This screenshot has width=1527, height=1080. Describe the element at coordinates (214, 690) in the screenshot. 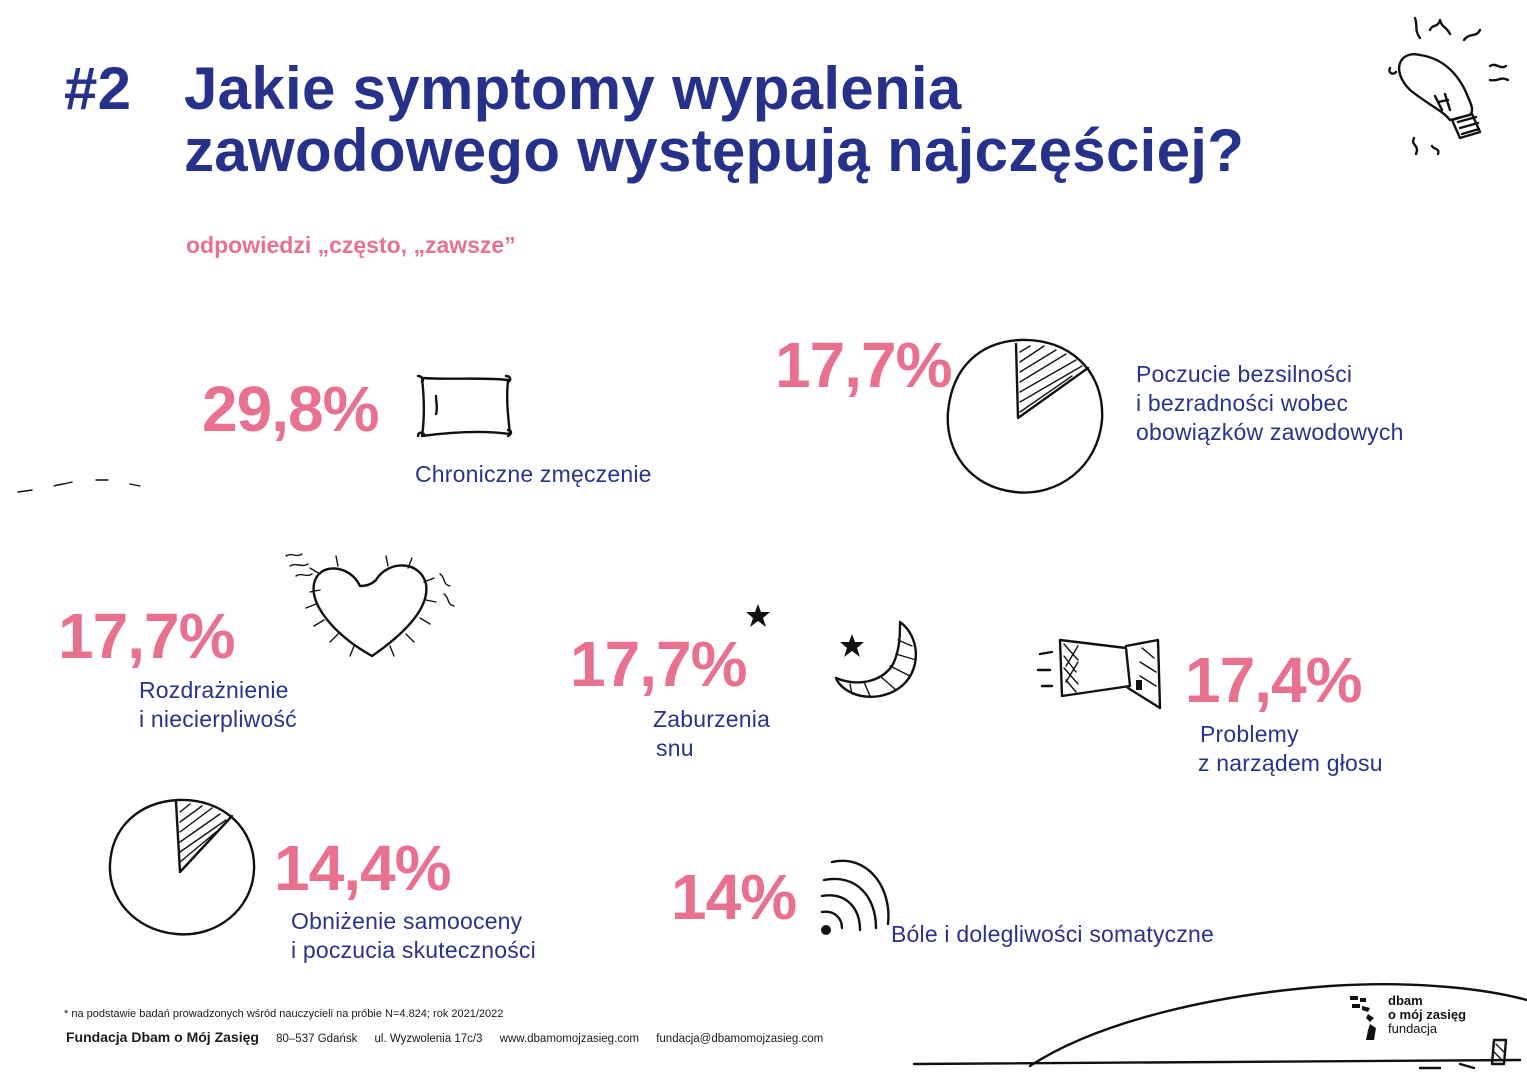

I see `label-line: Rozdrażnienie` at that location.